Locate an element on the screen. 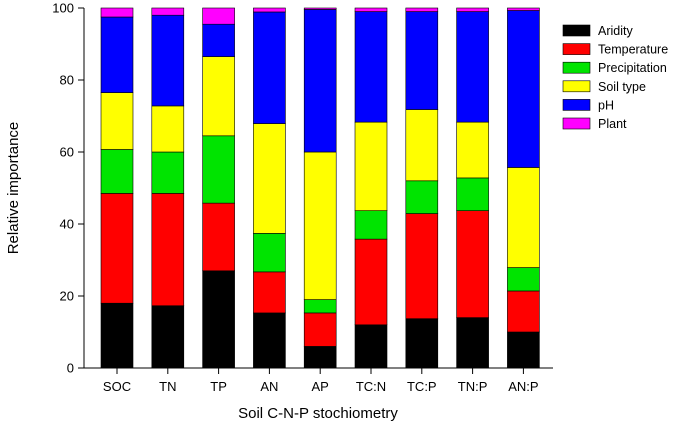  bar-an-ph is located at coordinates (269, 67).